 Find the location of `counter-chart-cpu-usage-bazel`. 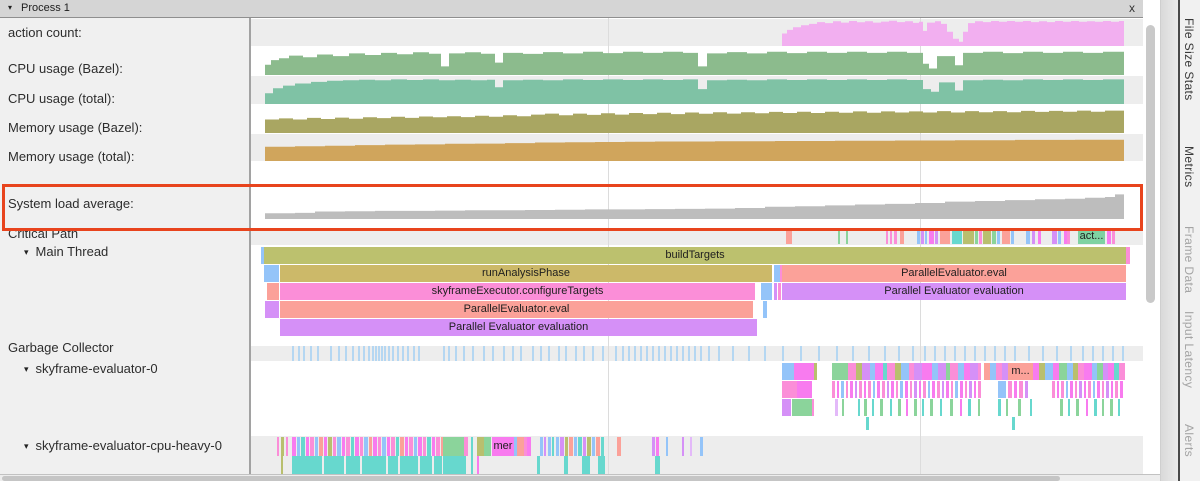

counter-chart-cpu-usage-bazel is located at coordinates (697, 61).